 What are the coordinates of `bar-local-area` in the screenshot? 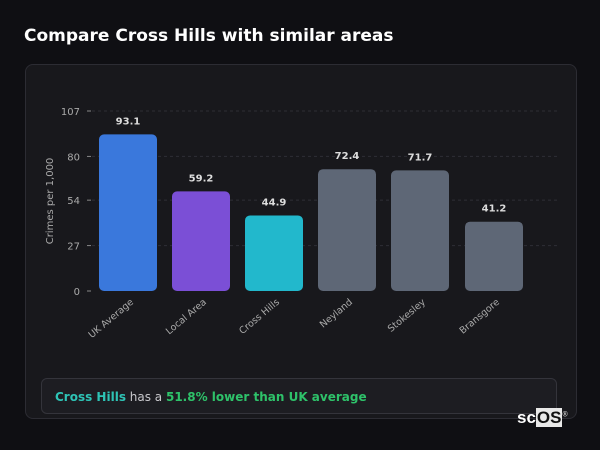 It's located at (201, 241).